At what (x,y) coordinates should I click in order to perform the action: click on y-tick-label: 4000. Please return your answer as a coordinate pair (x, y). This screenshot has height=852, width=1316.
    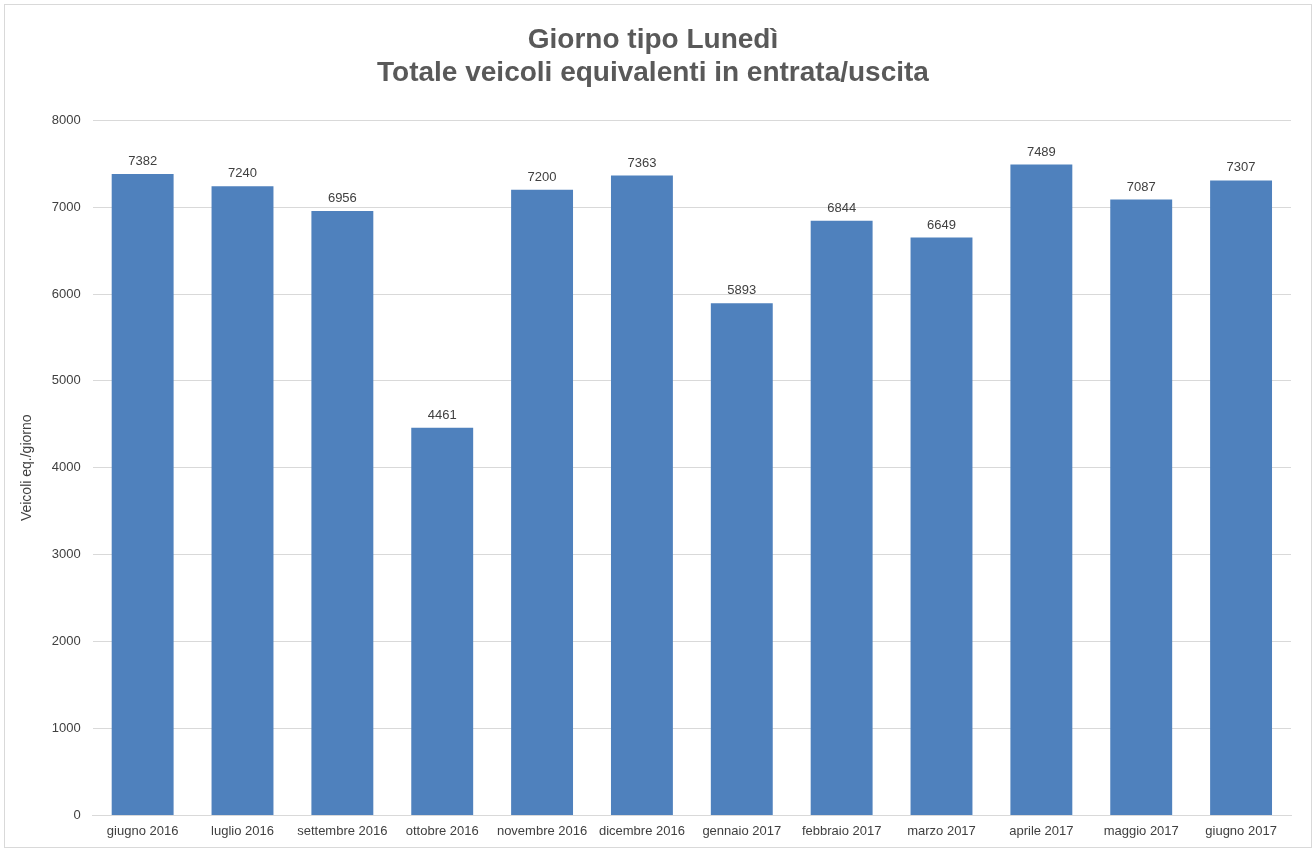
    Looking at the image, I should click on (66, 467).